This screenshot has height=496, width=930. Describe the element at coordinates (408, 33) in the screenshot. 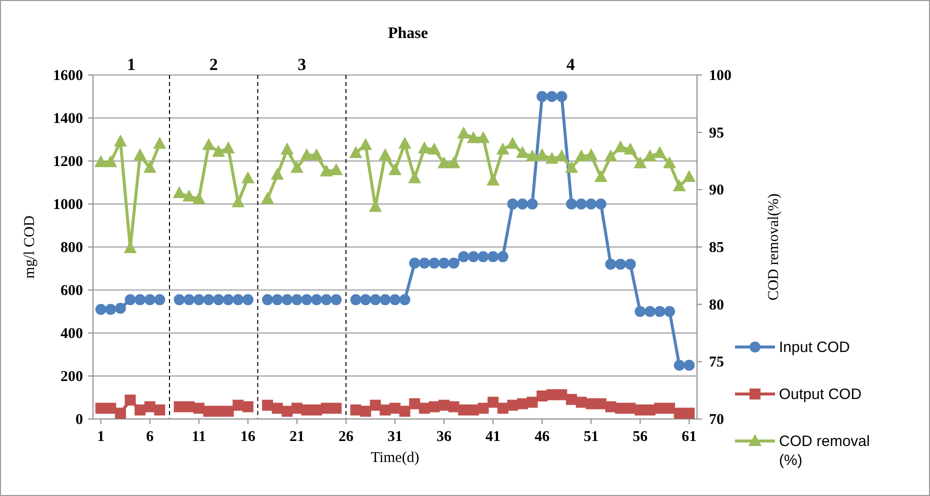

I see `chart-title: Phase` at that location.